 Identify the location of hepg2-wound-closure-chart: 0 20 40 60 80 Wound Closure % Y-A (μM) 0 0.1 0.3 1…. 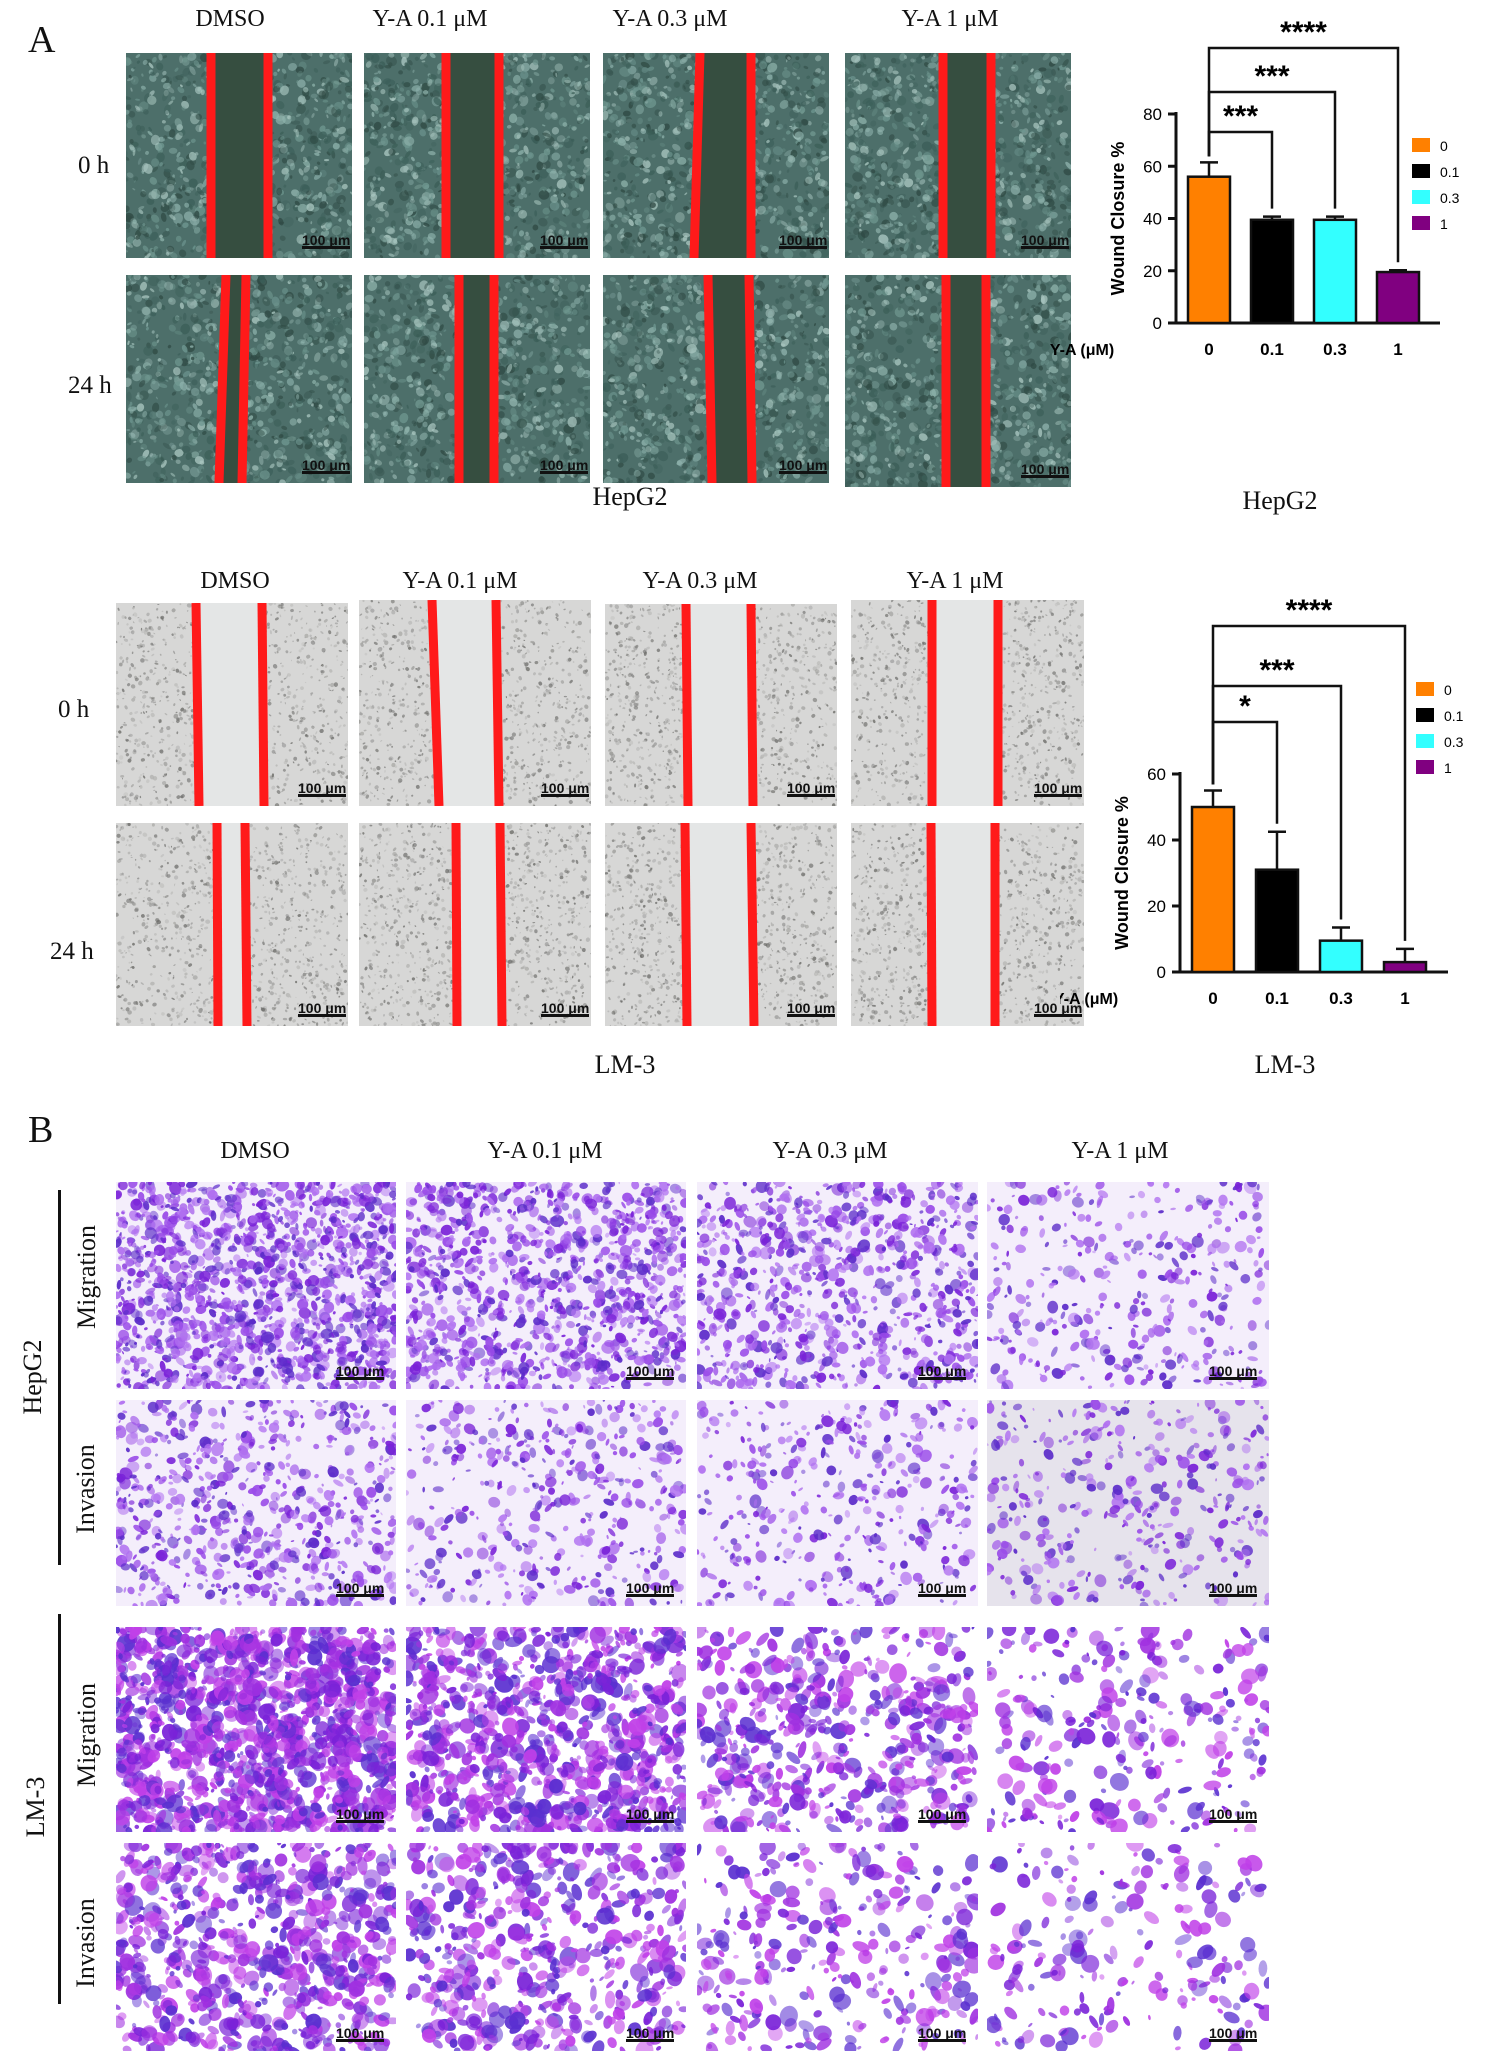
(1255, 189).